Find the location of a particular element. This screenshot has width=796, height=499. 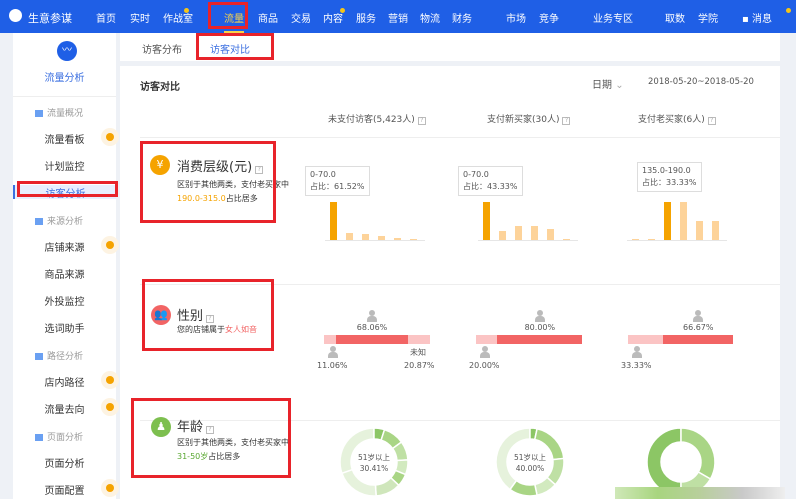

column-header-old-buyers: 支付老买家(6人)? is located at coordinates (677, 118).